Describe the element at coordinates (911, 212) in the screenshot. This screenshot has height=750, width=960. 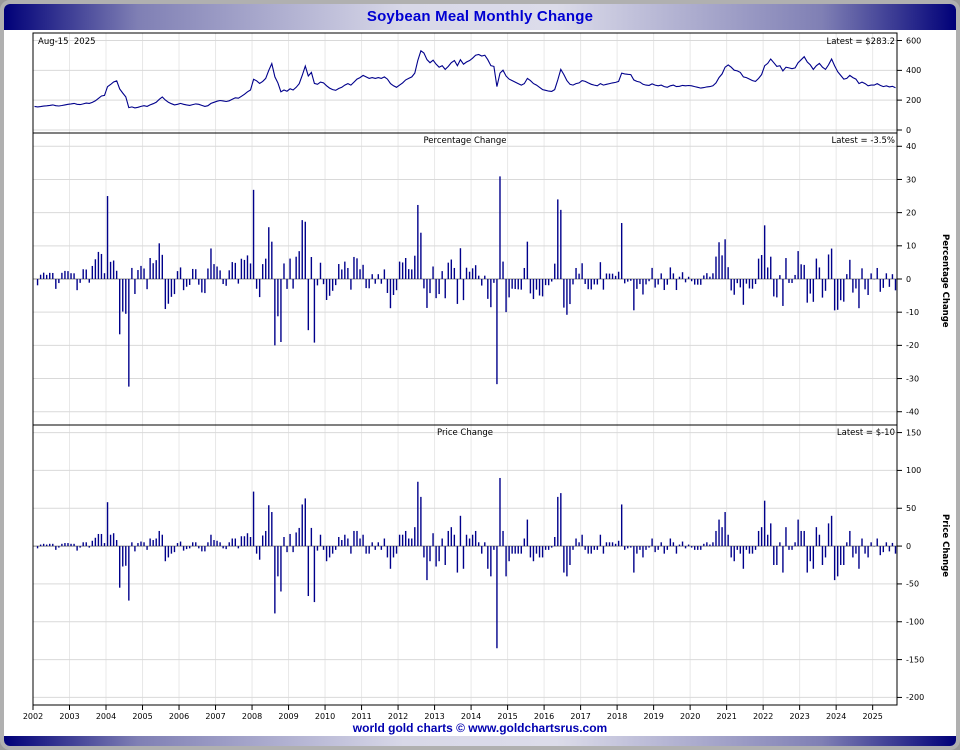
I see `y-tick-label: 20` at that location.